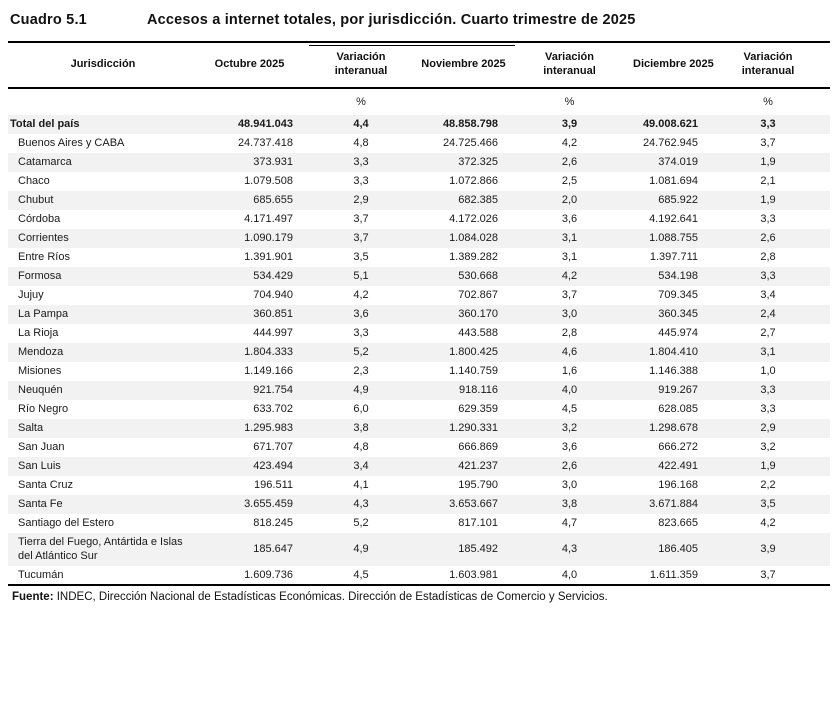 This screenshot has height=720, width=838. What do you see at coordinates (273, 447) in the screenshot?
I see `october-value-cell: 671.707` at bounding box center [273, 447].